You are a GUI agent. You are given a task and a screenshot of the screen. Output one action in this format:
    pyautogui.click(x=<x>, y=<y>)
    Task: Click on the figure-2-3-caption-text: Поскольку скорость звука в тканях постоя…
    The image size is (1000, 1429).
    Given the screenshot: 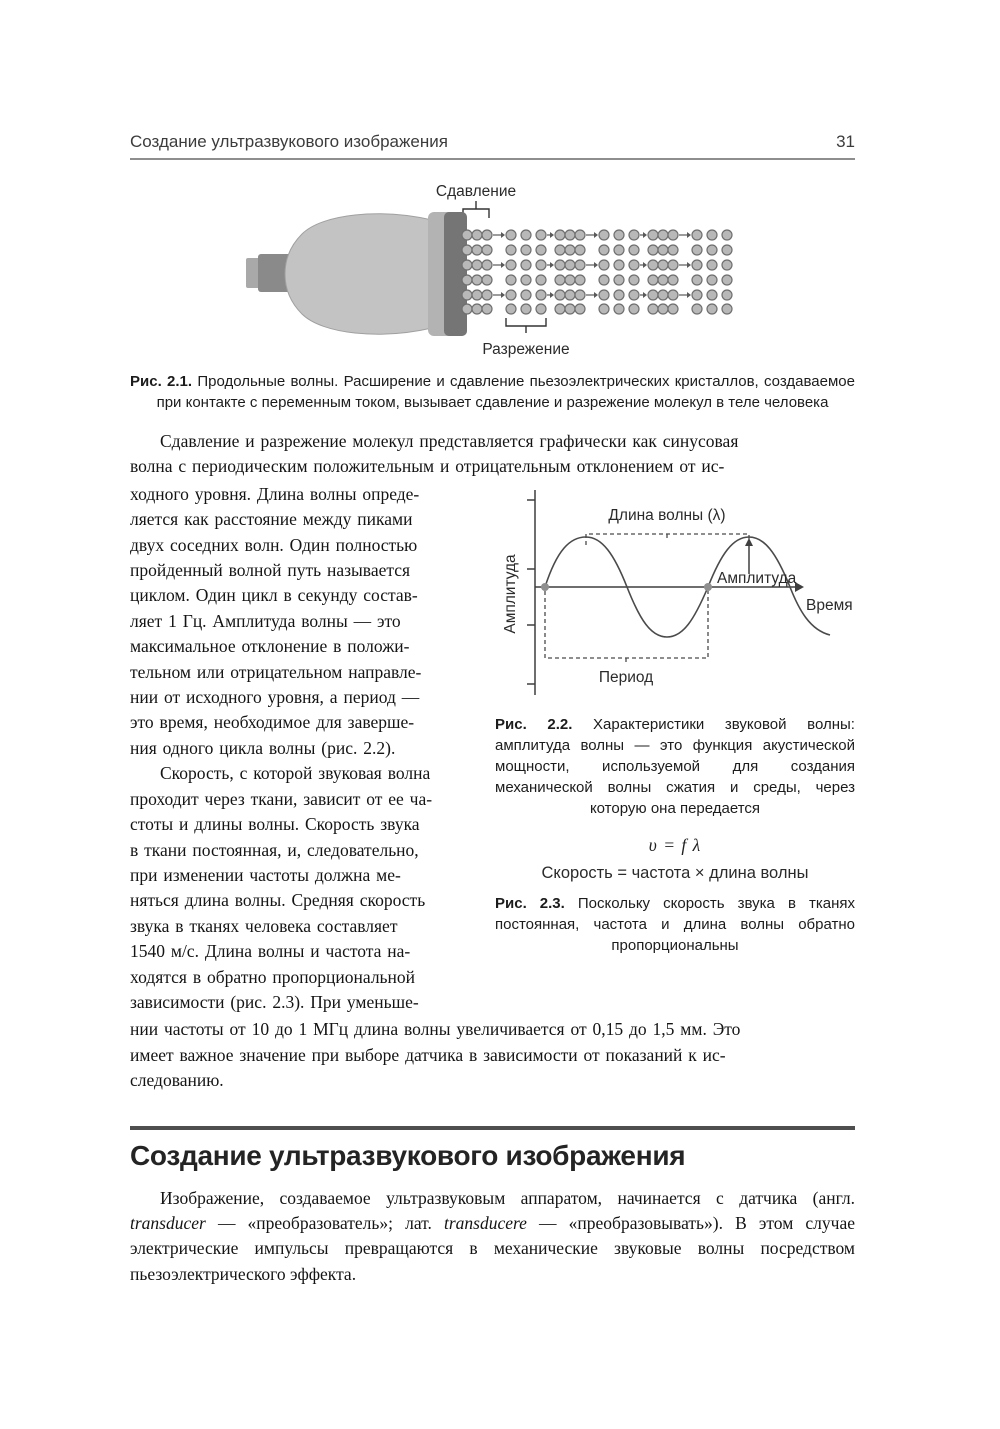 What is the action you would take?
    pyautogui.click(x=675, y=924)
    